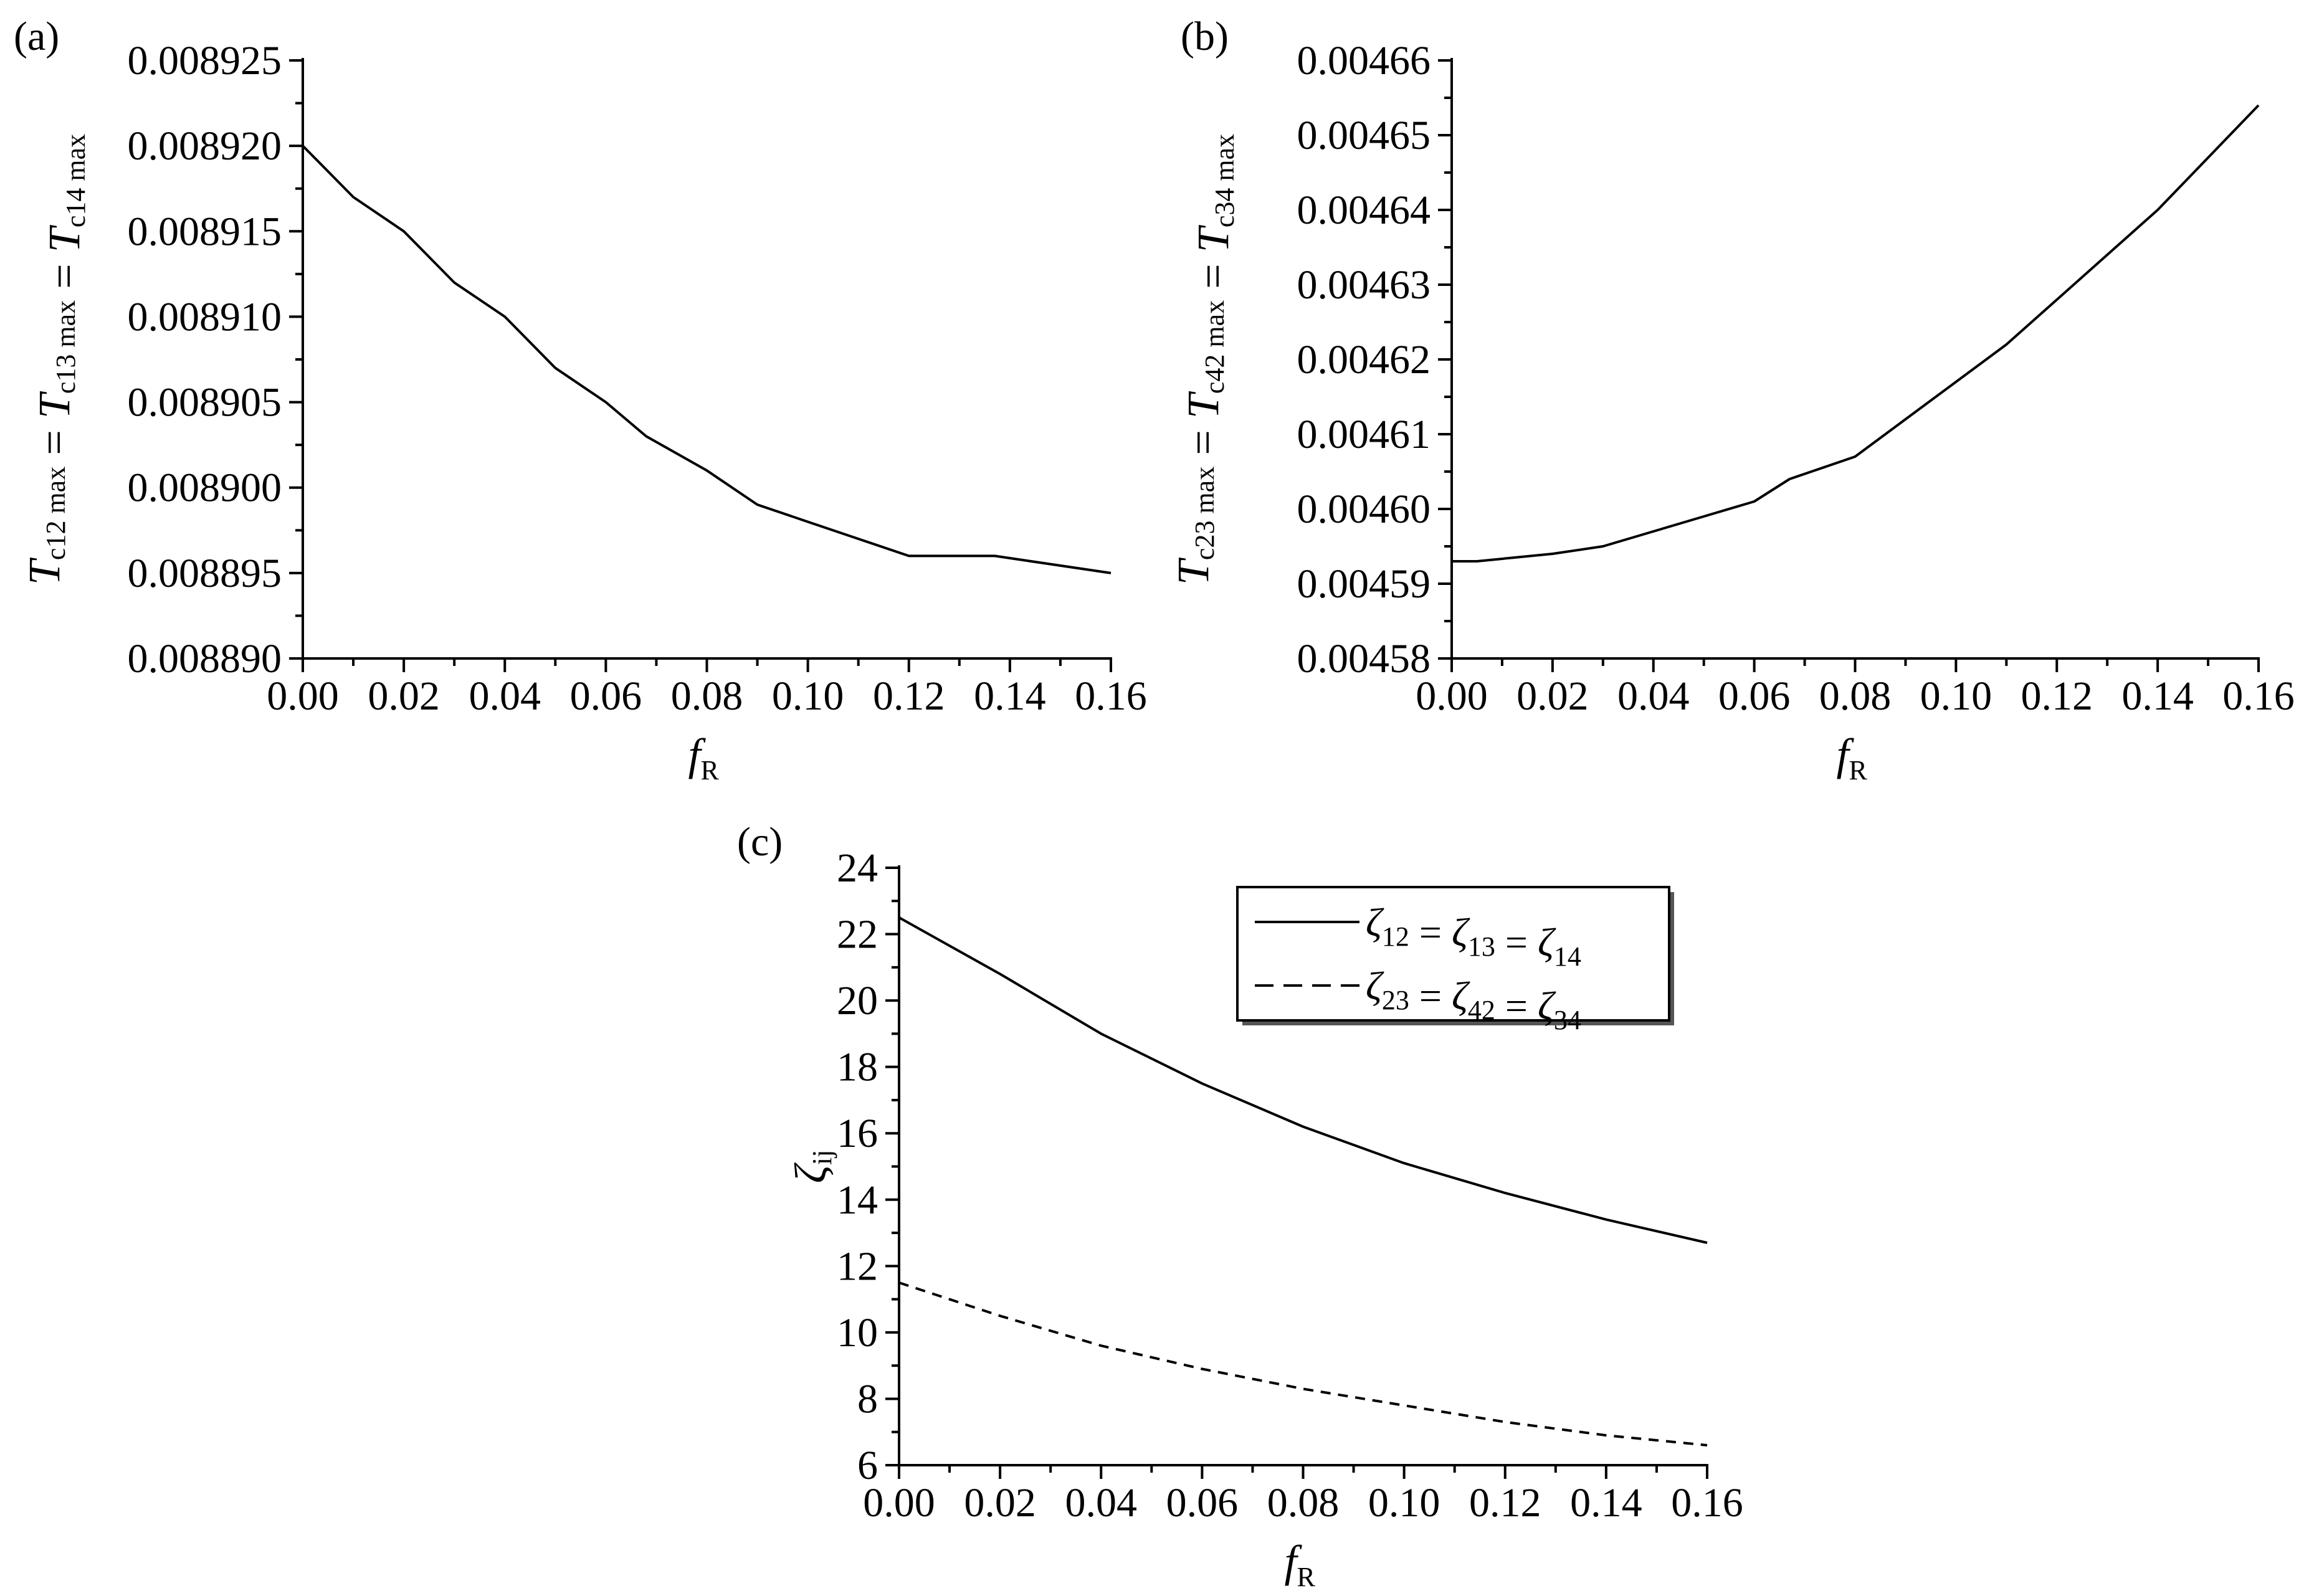 Image resolution: width=2309 pixels, height=1596 pixels. I want to click on y-axis-title: Tc23 max = Tc42 max = Tc34 max, so click(1204, 360).